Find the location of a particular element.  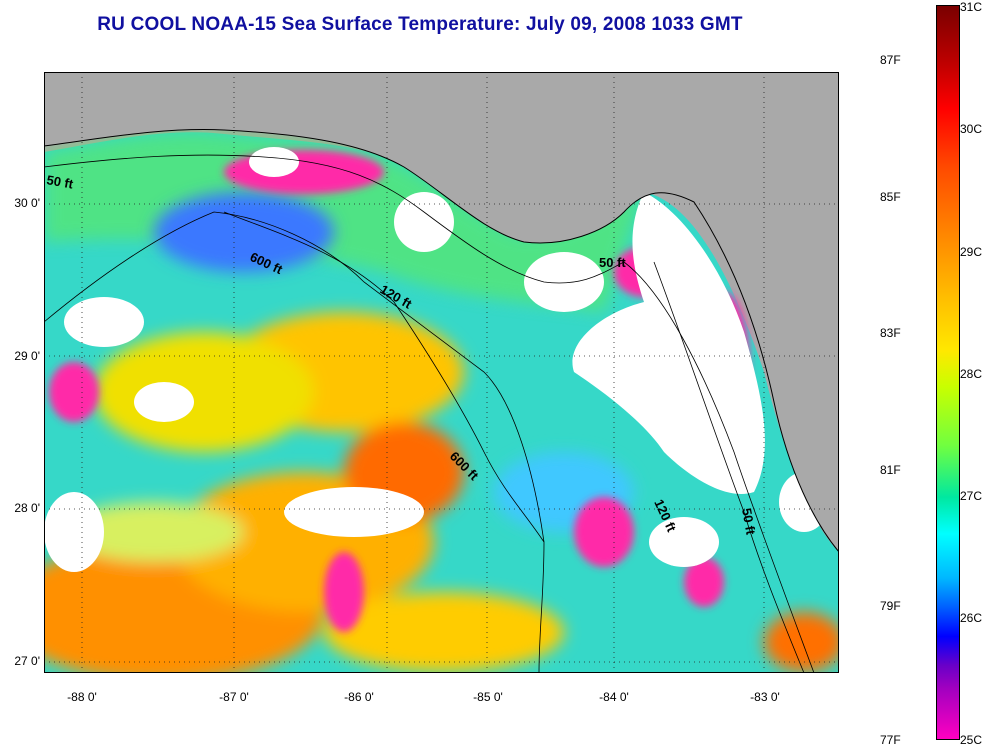

lat-label-30: 30 0' is located at coordinates (27, 203).